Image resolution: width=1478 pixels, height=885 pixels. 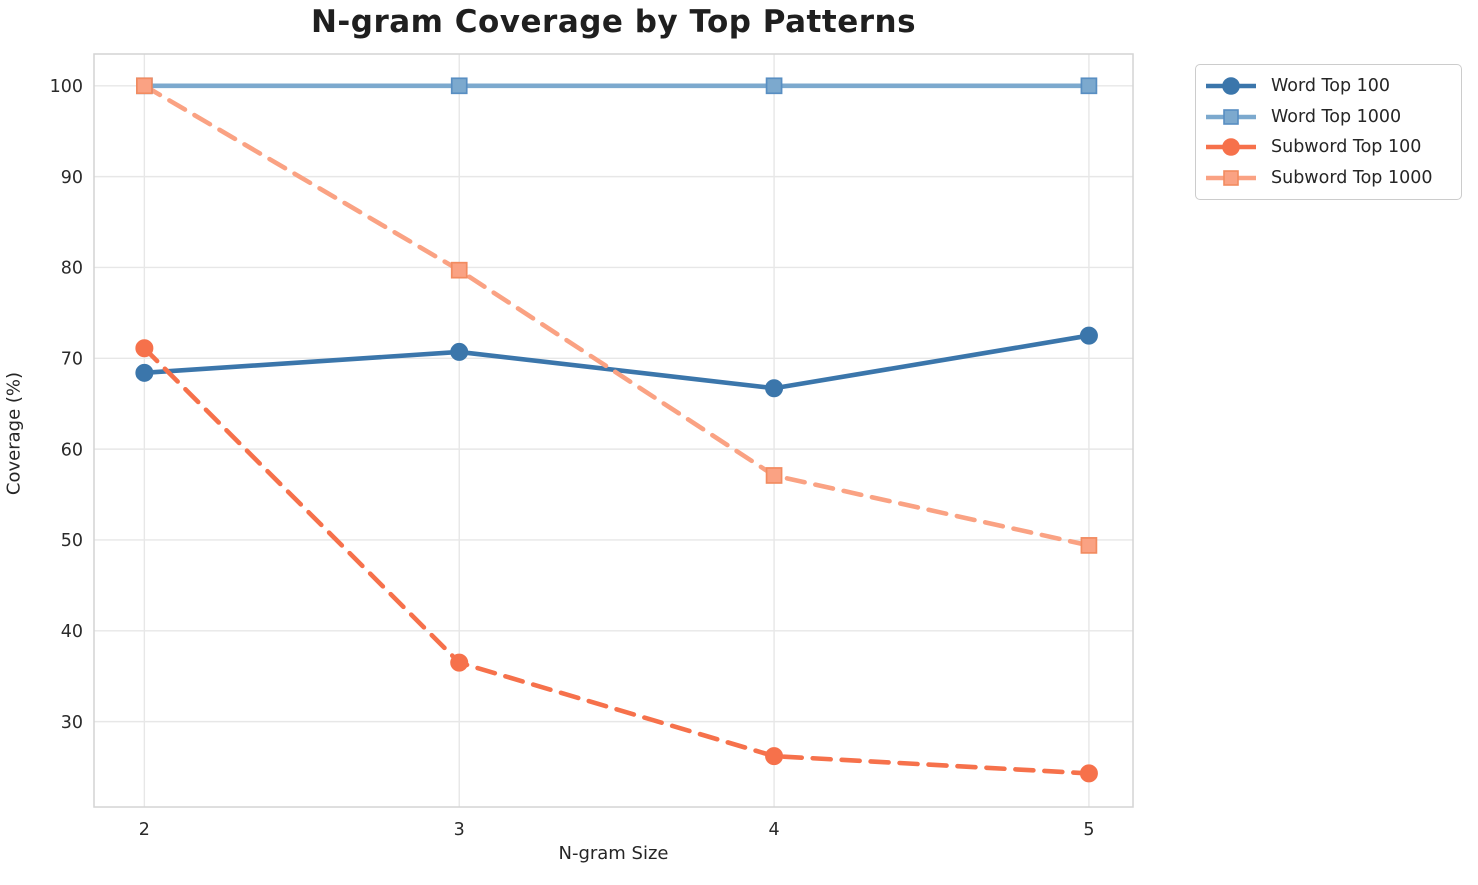 What do you see at coordinates (459, 830) in the screenshot?
I see `x-tick-label: 3` at bounding box center [459, 830].